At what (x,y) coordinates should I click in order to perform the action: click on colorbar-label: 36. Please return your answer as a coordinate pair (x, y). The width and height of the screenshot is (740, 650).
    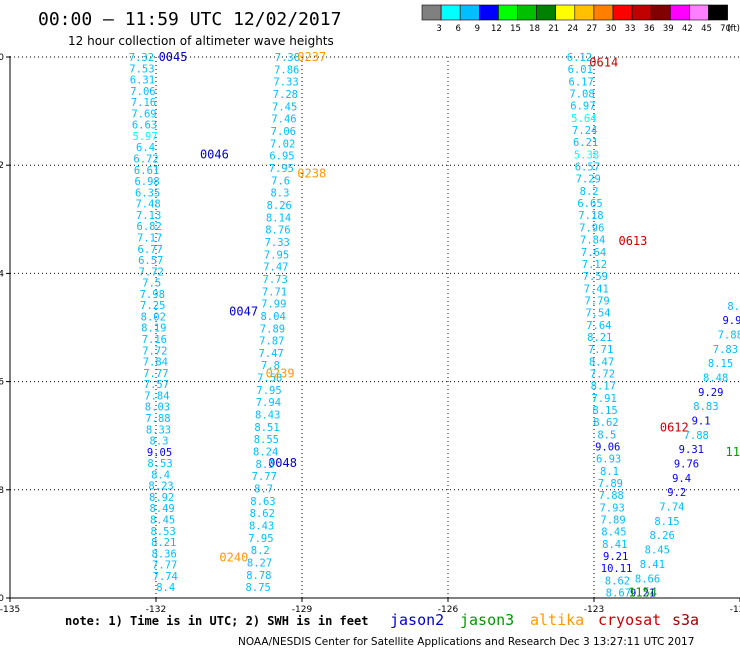
    Looking at the image, I should click on (649, 29).